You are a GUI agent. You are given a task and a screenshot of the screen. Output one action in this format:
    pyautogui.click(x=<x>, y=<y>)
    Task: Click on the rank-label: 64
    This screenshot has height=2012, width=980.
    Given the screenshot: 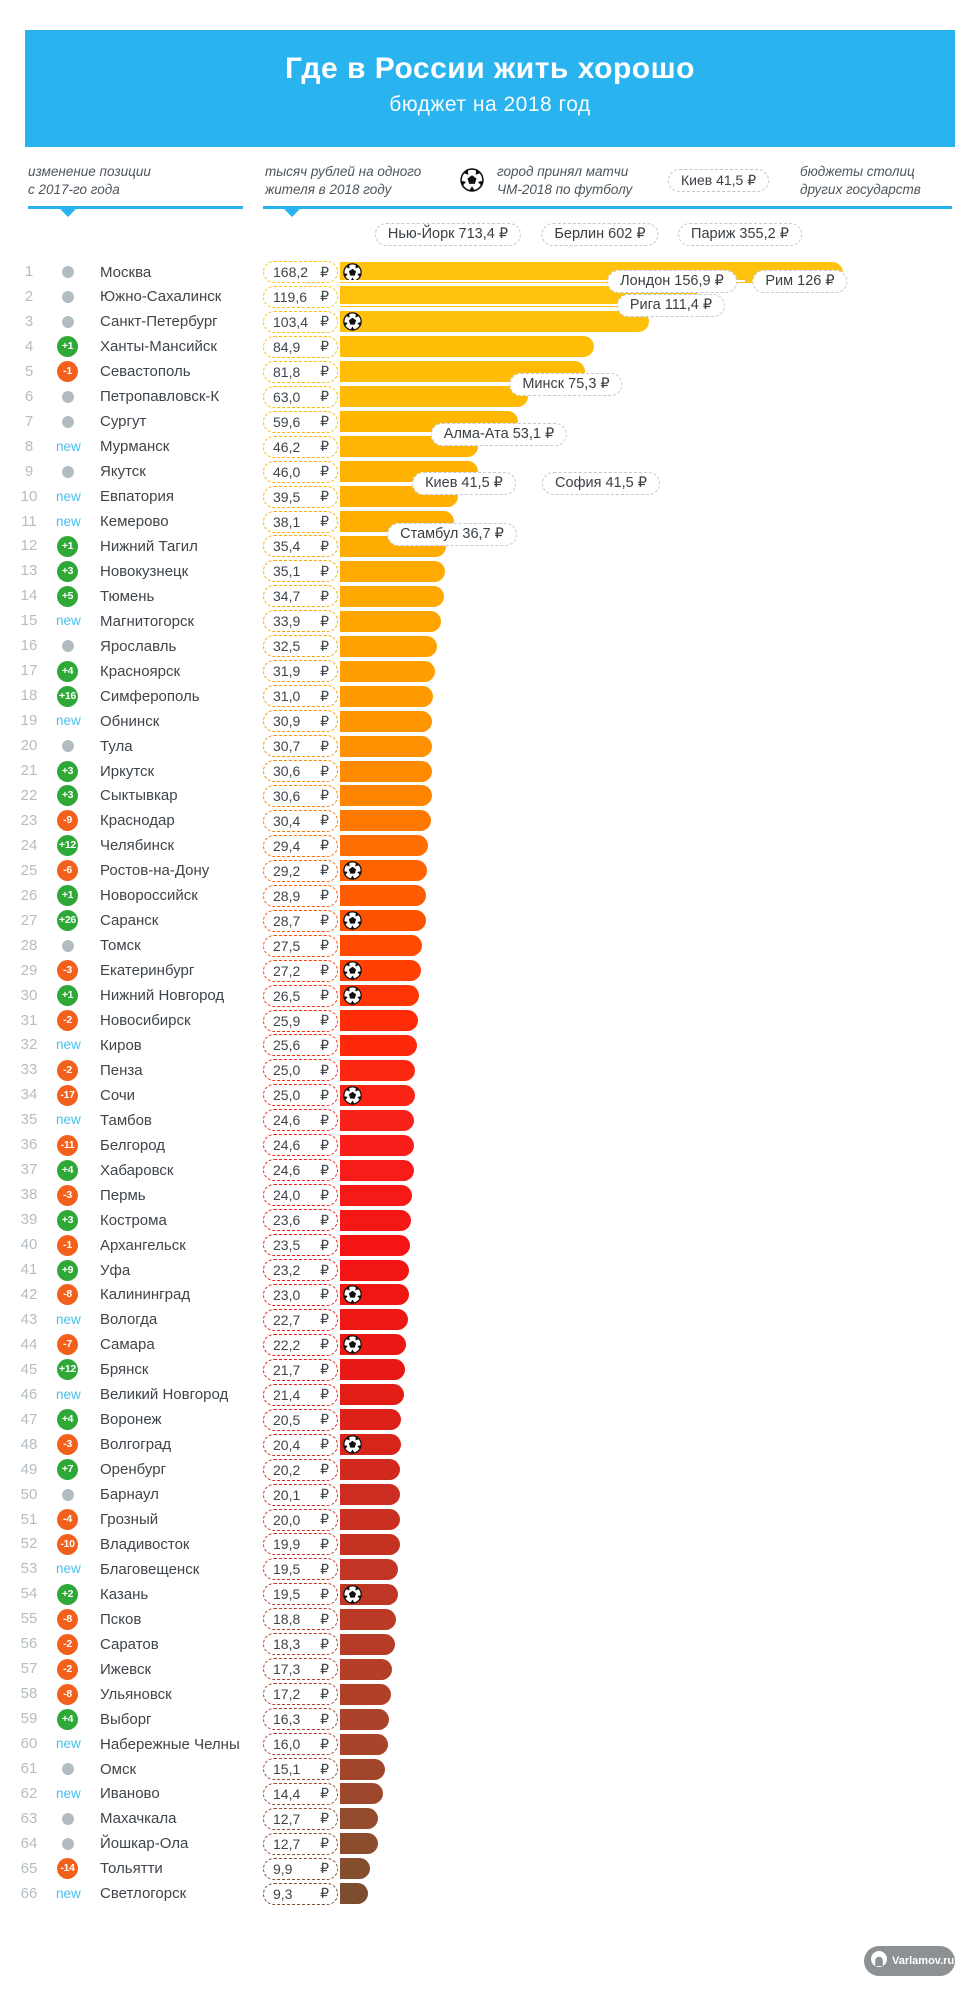 What is the action you would take?
    pyautogui.click(x=29, y=1843)
    